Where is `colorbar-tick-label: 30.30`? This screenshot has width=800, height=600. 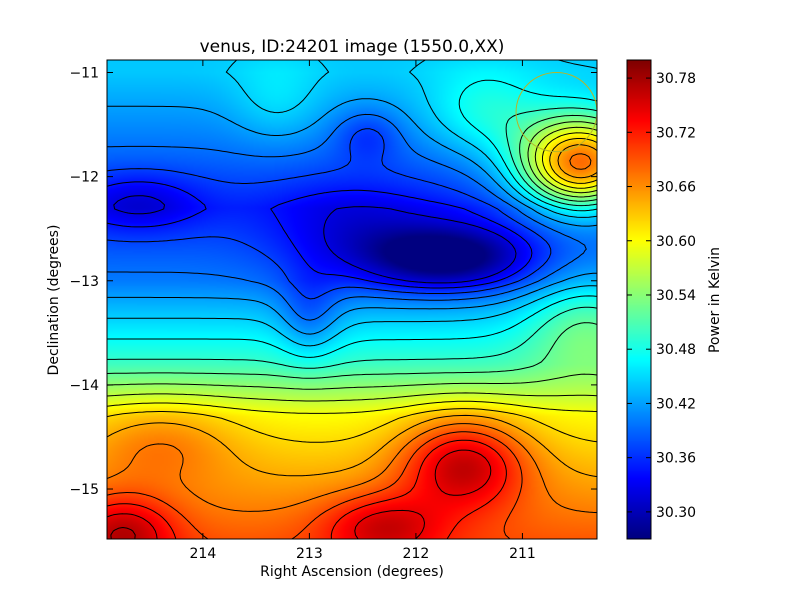
colorbar-tick-label: 30.30 is located at coordinates (676, 513).